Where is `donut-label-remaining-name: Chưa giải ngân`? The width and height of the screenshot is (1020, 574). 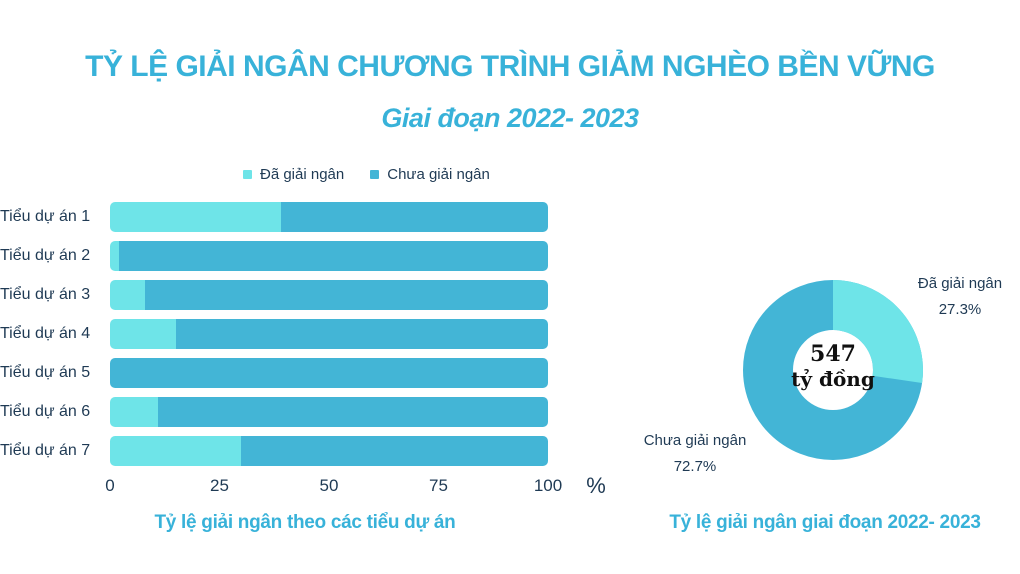
donut-label-remaining-name: Chưa giải ngân is located at coordinates (695, 440).